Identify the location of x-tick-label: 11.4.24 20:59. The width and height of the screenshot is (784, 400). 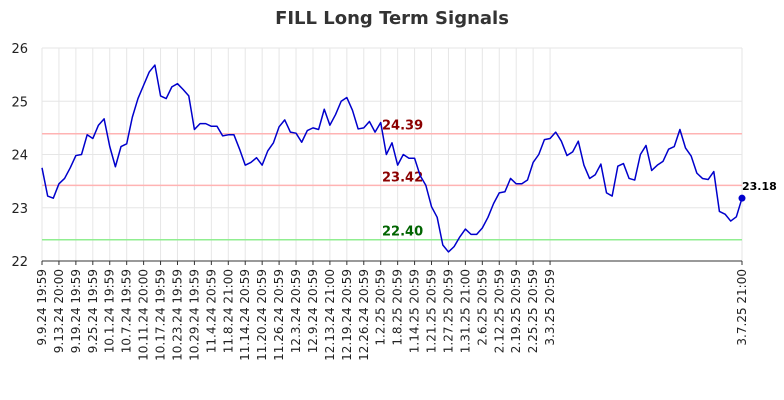
(211, 311).